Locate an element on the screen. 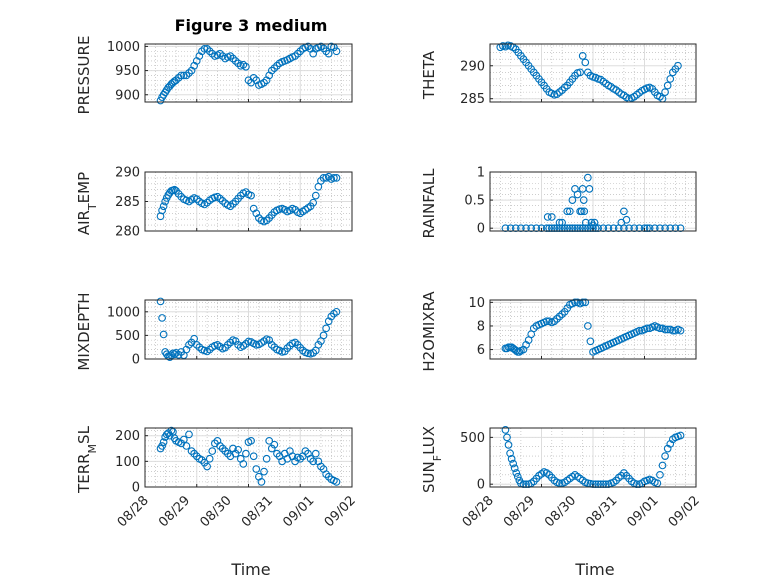 Image resolution: width=778 pixels, height=583 pixels. x-axis-label-left: Time is located at coordinates (250, 569).